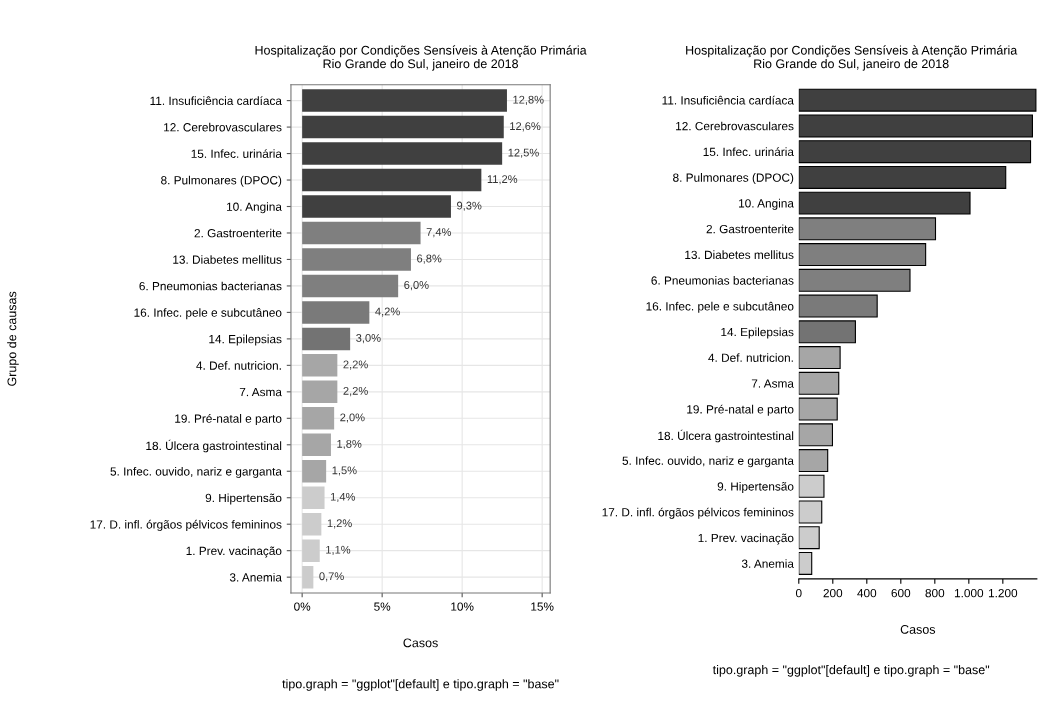 This screenshot has width=1058, height=706. What do you see at coordinates (469, 206) in the screenshot?
I see `data-label: 9,3%` at bounding box center [469, 206].